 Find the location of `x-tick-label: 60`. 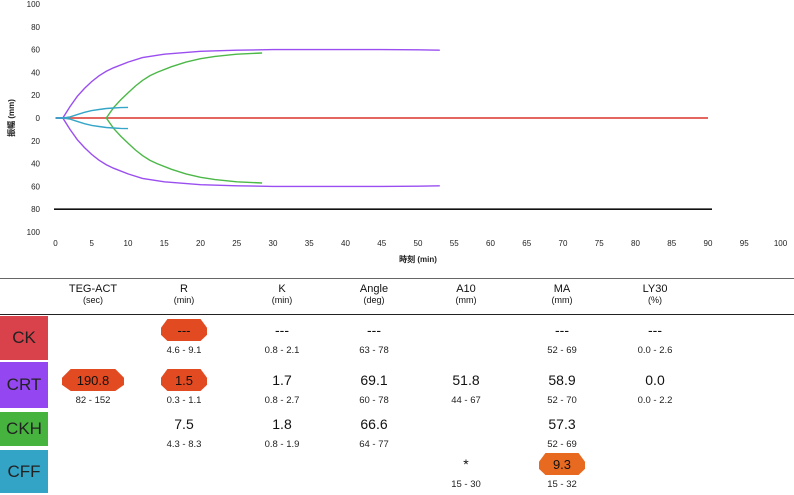

x-tick-label: 60 is located at coordinates (490, 243).